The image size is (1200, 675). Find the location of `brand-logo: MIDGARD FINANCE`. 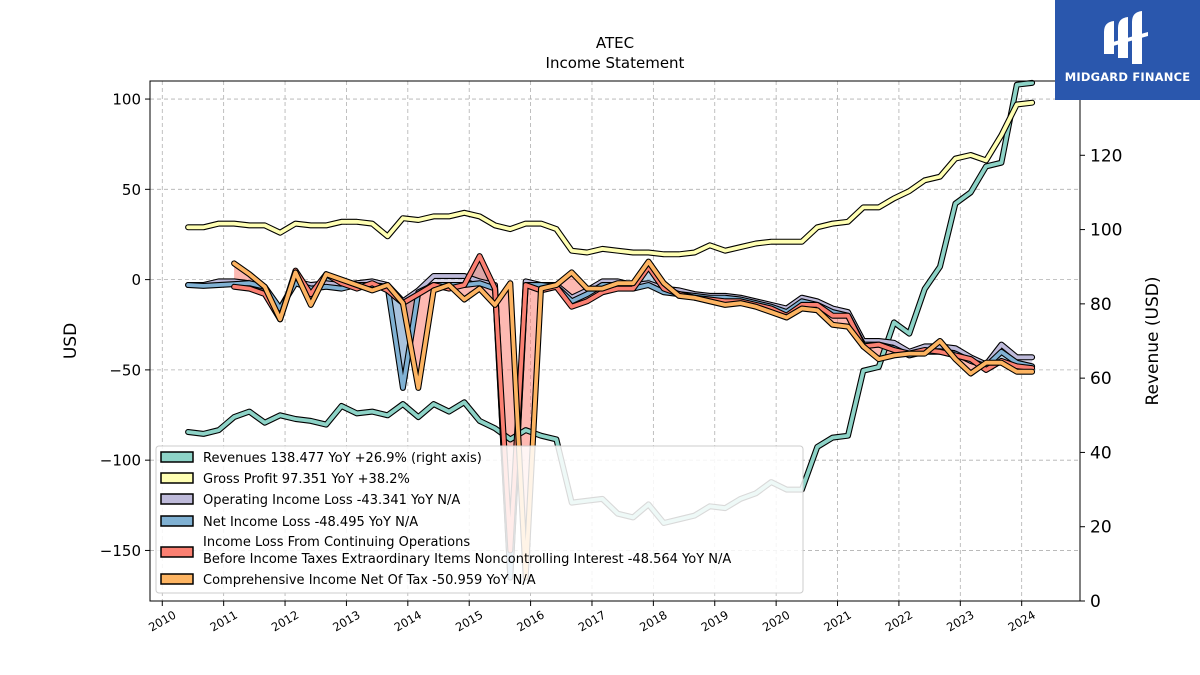

brand-logo: MIDGARD FINANCE is located at coordinates (1127, 50).